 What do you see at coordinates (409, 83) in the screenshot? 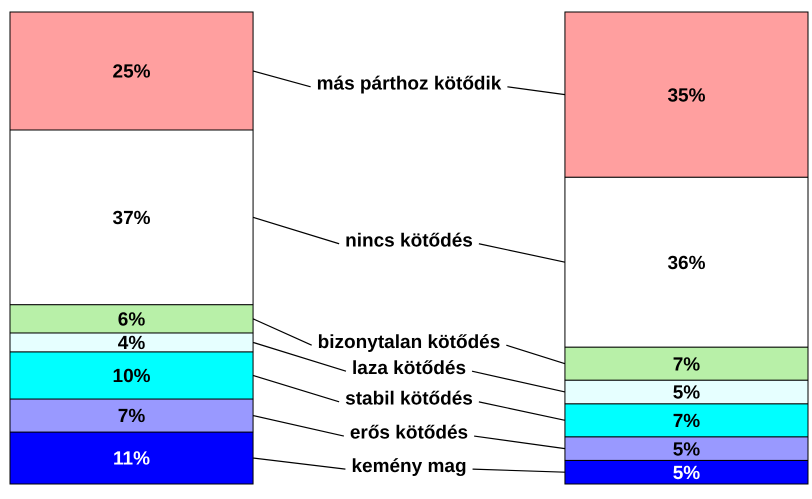
I see `legend-label: más párthoz kötődik` at bounding box center [409, 83].